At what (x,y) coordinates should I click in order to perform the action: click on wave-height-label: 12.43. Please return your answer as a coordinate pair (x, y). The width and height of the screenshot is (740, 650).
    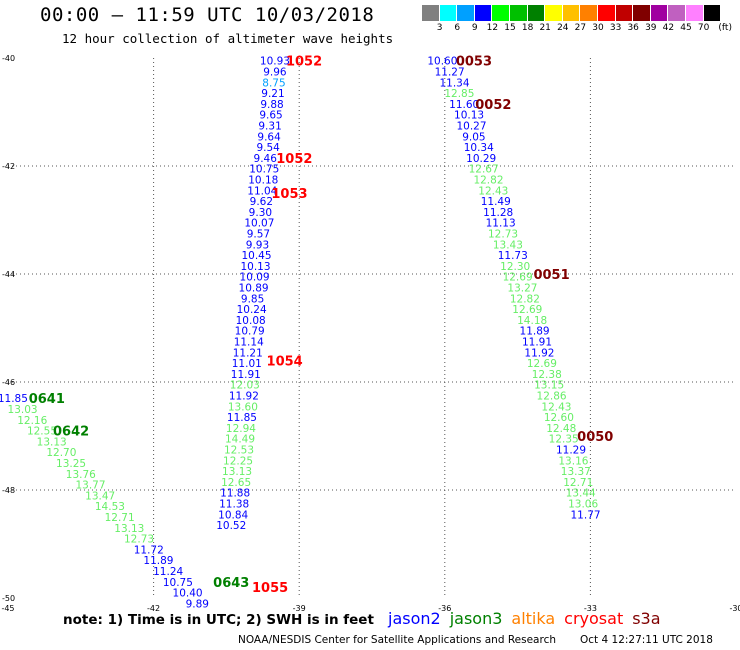
    Looking at the image, I should click on (493, 191).